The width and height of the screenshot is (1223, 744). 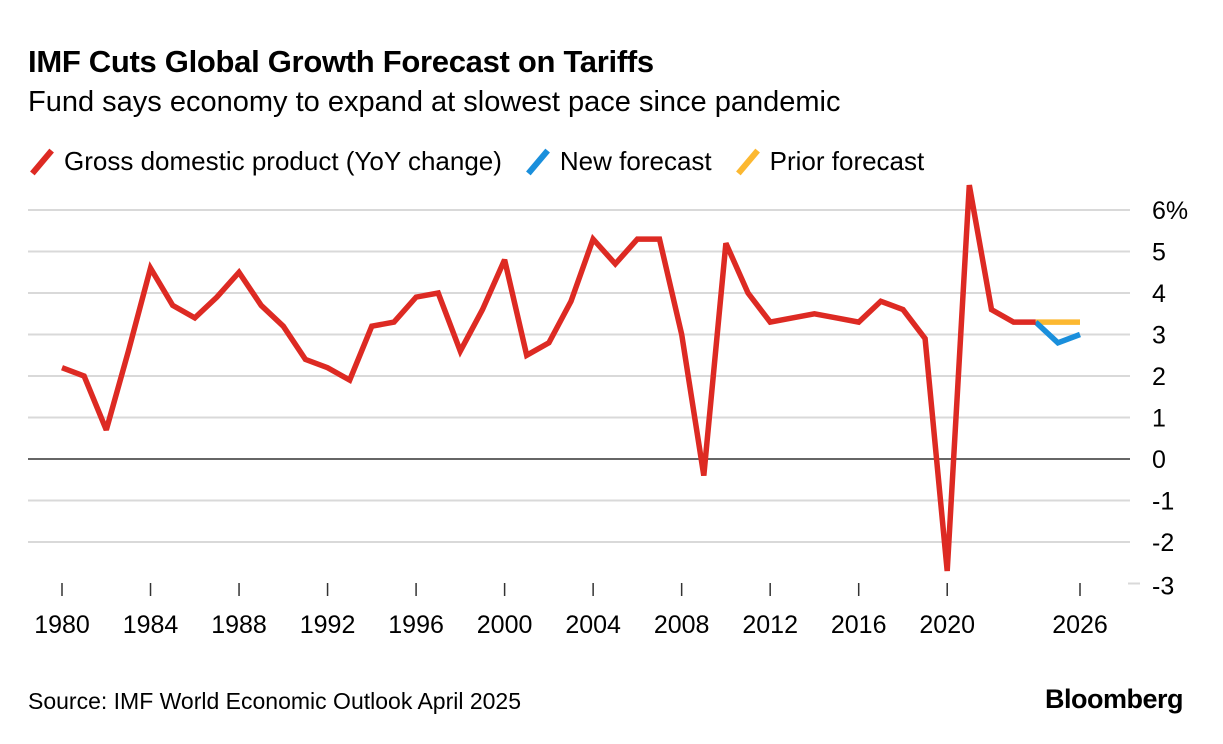 I want to click on y-tick-label: -1, so click(x=1163, y=502).